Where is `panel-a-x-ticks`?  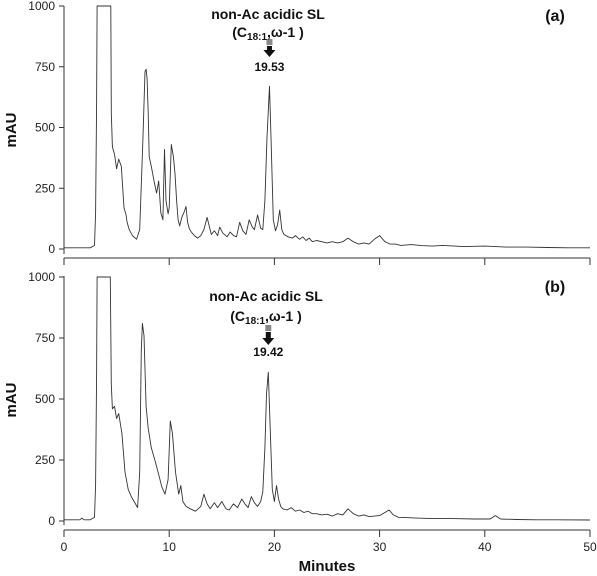
panel-a-x-ticks is located at coordinates (327, 261).